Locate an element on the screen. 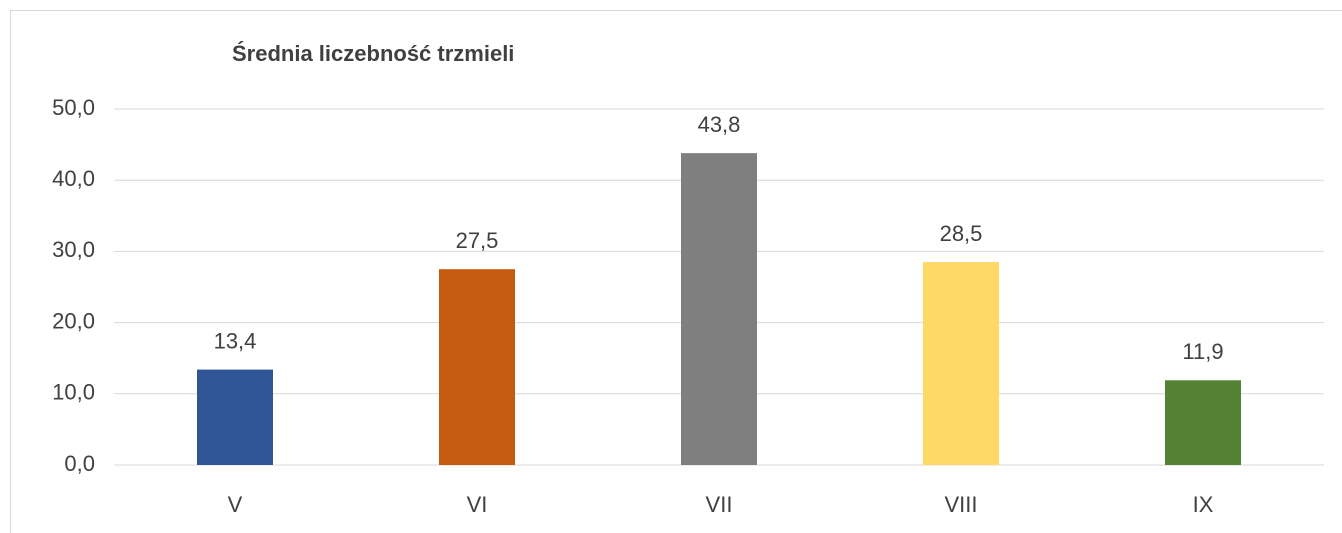 This screenshot has height=533, width=1342. data-label: 27,5 is located at coordinates (477, 240).